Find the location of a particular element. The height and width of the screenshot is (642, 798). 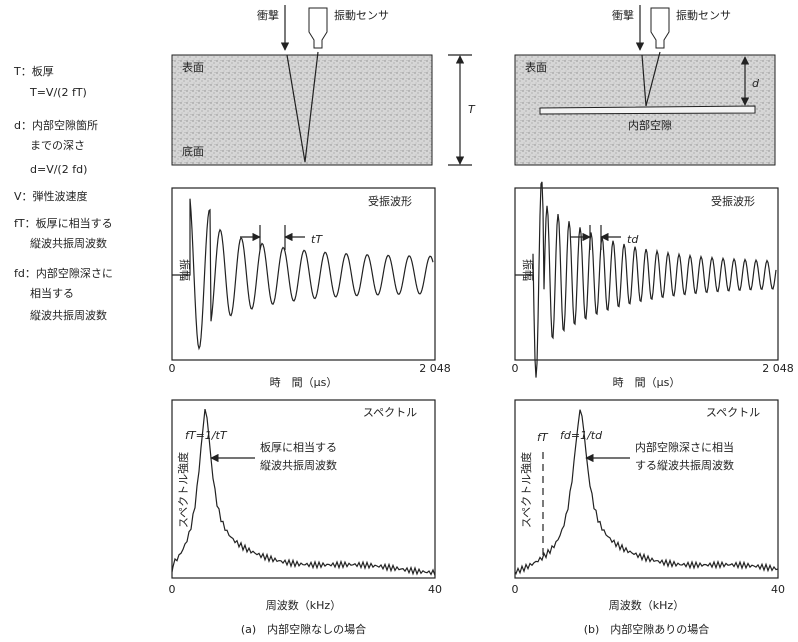

specimen is located at coordinates (302, 110).